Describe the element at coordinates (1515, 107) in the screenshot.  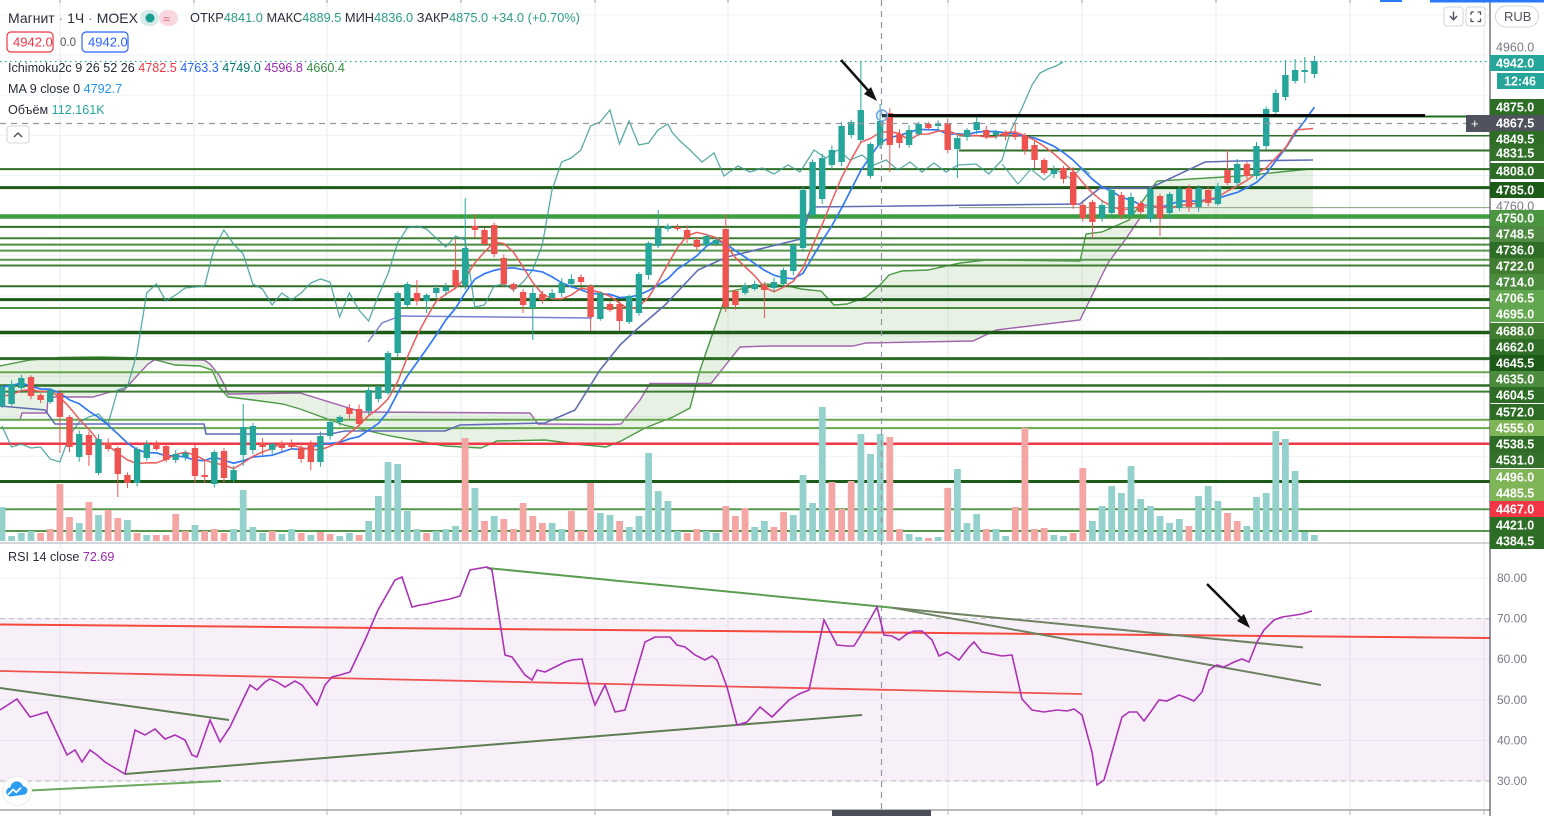
I see `svg-text: 4875.0` at that location.